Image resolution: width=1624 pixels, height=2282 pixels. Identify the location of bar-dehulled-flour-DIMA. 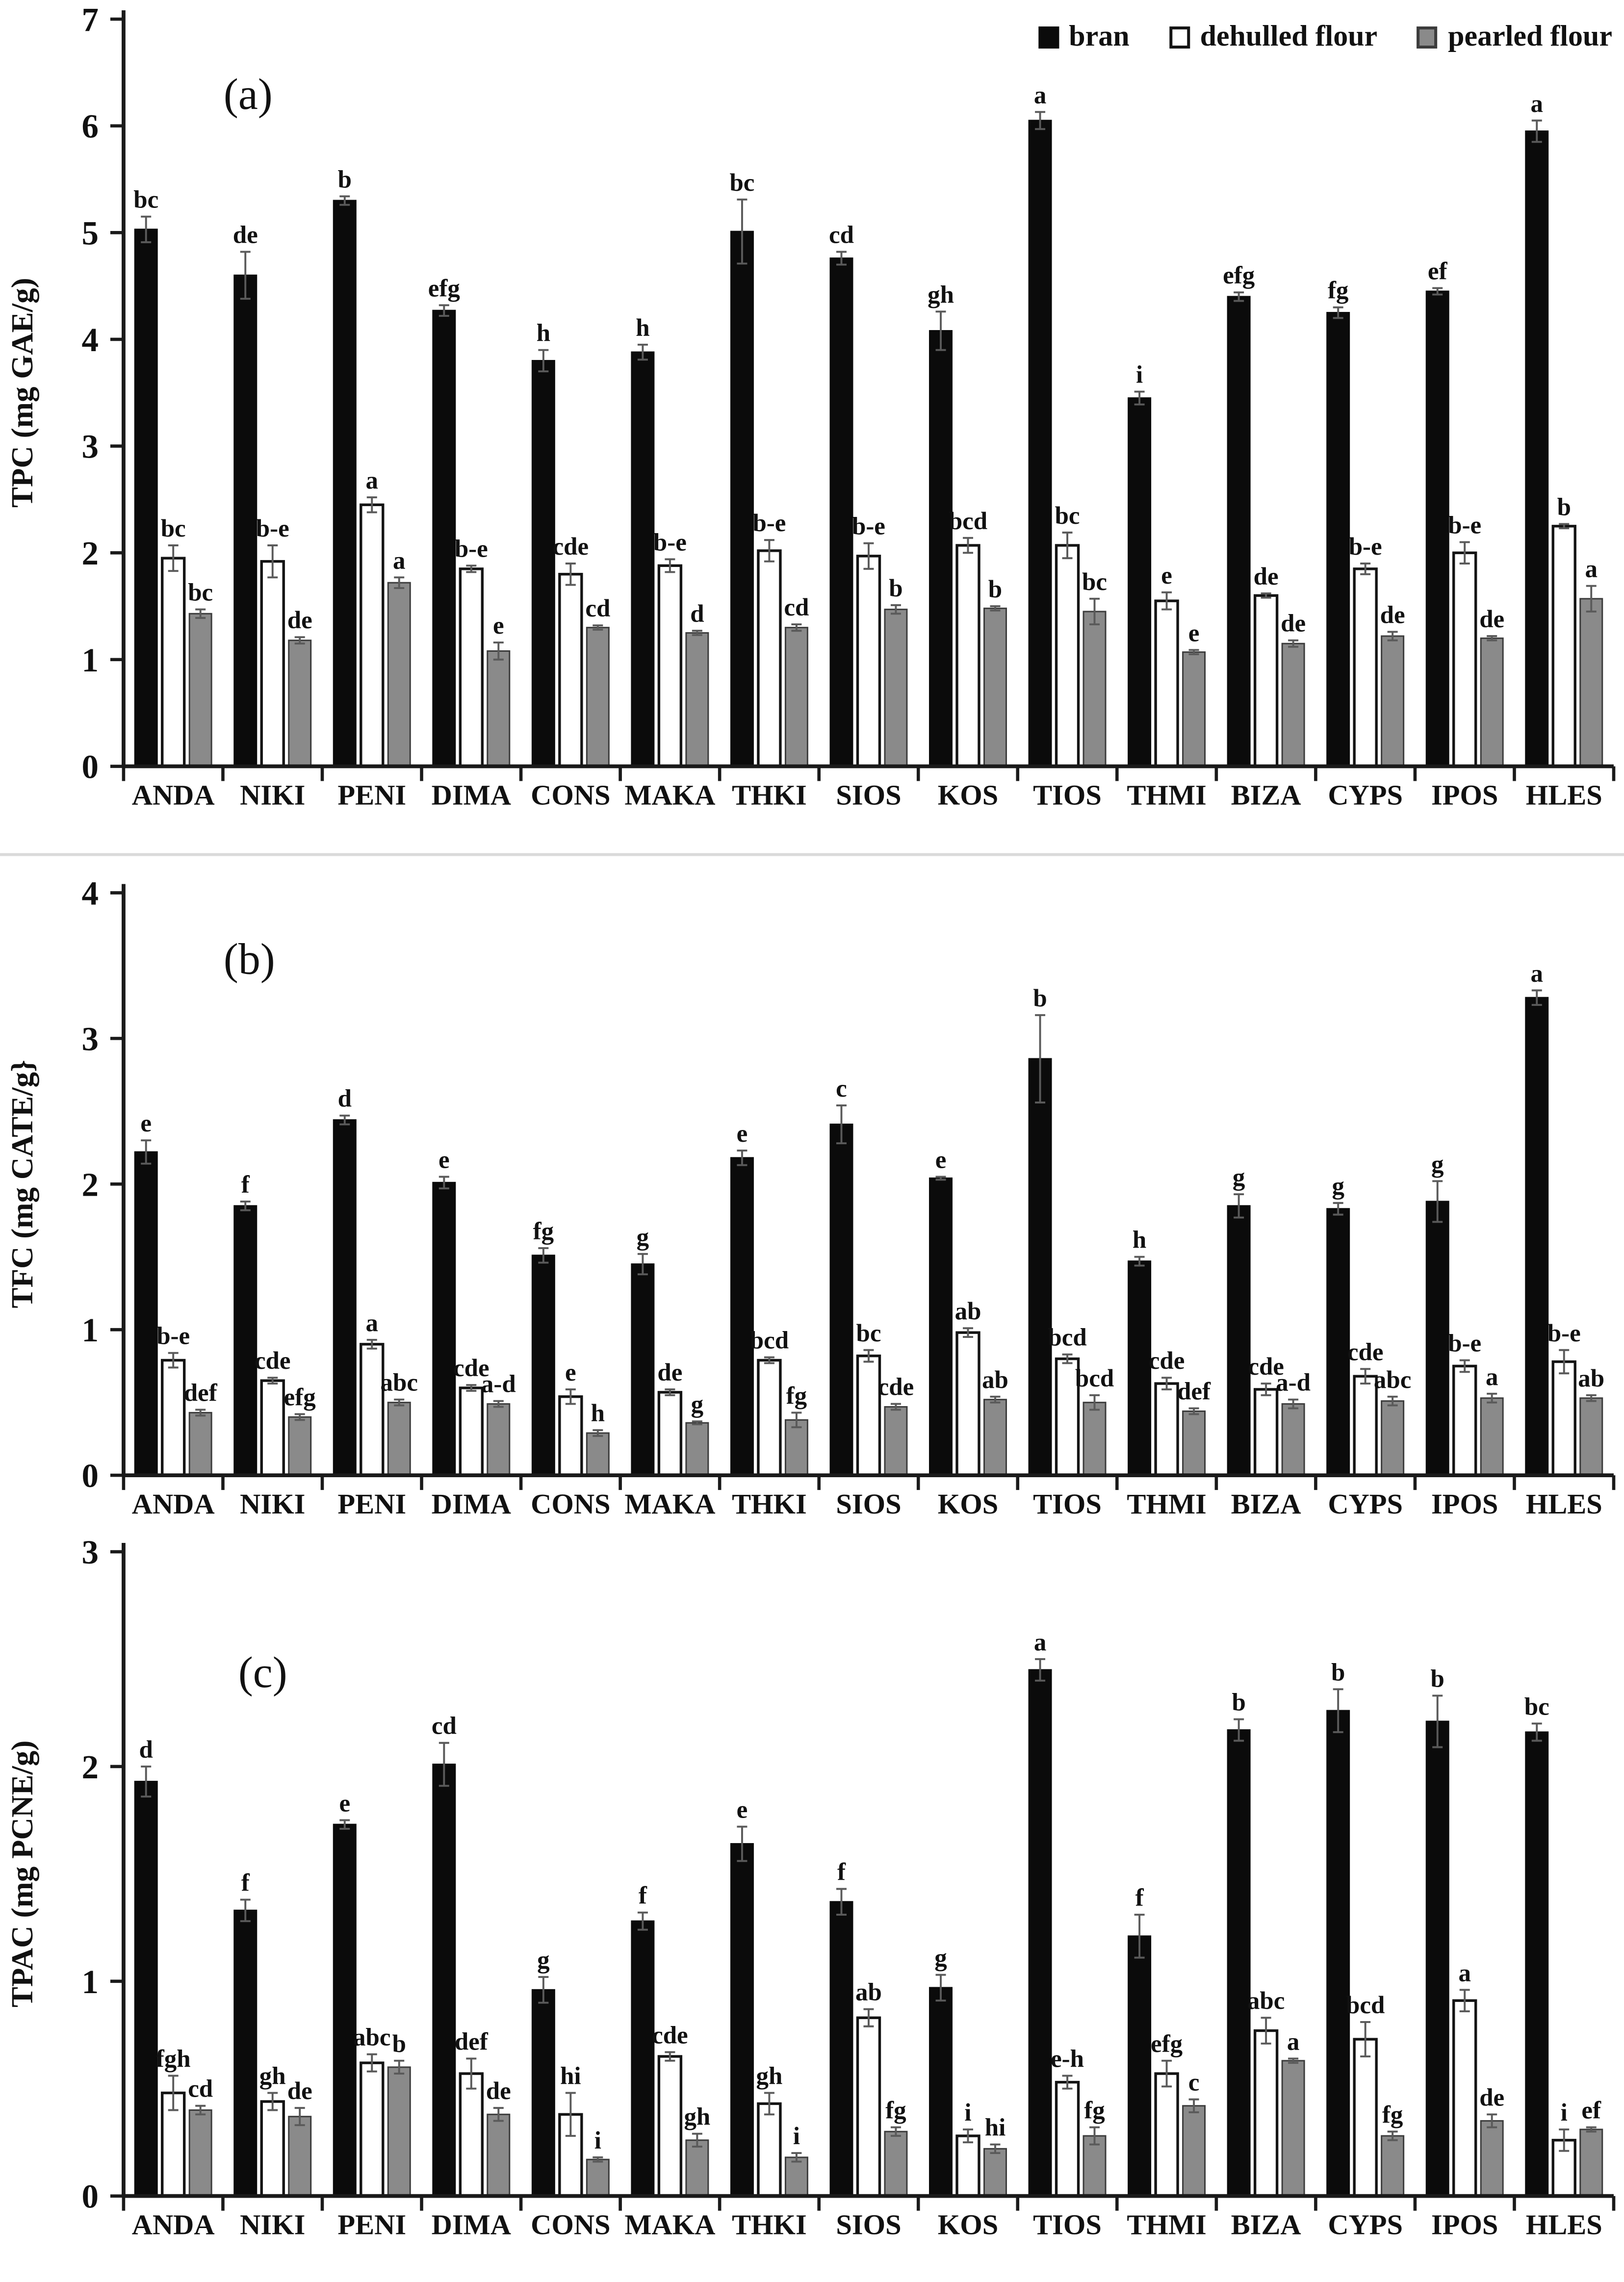
(471, 667).